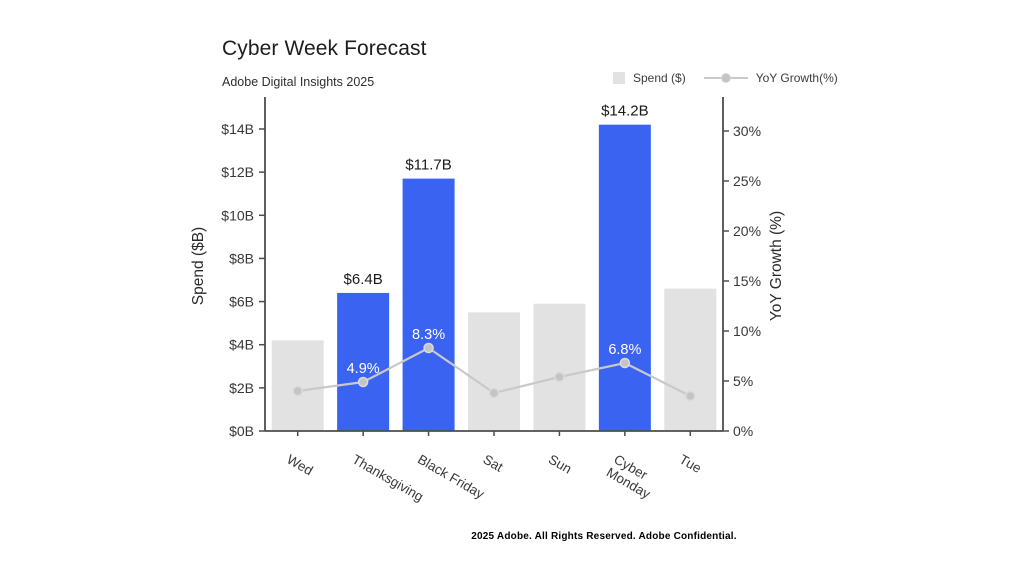 The width and height of the screenshot is (1024, 581). I want to click on bar-wed, so click(297, 385).